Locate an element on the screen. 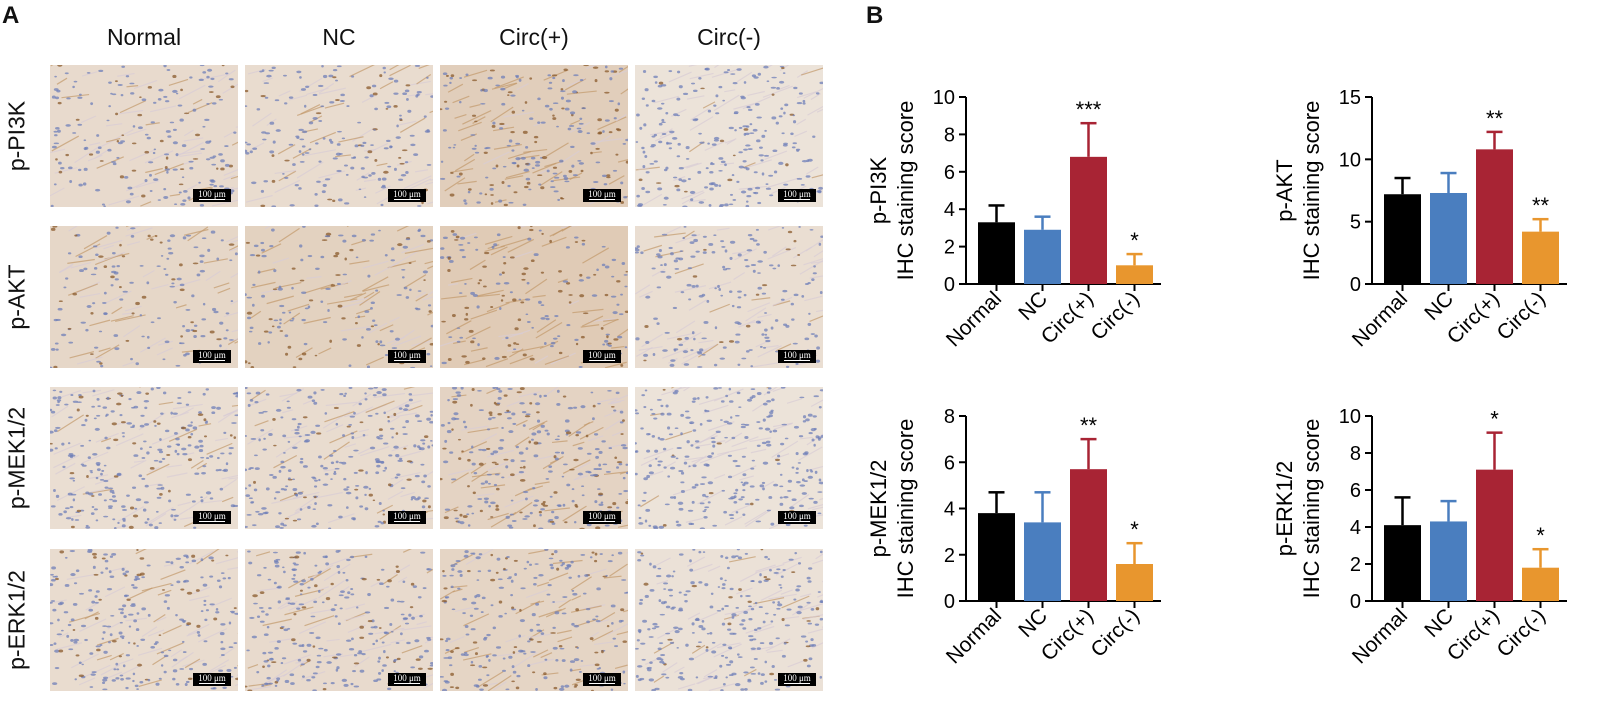  y-axis-title: p-ERK1/2 is located at coordinates (1284, 508).